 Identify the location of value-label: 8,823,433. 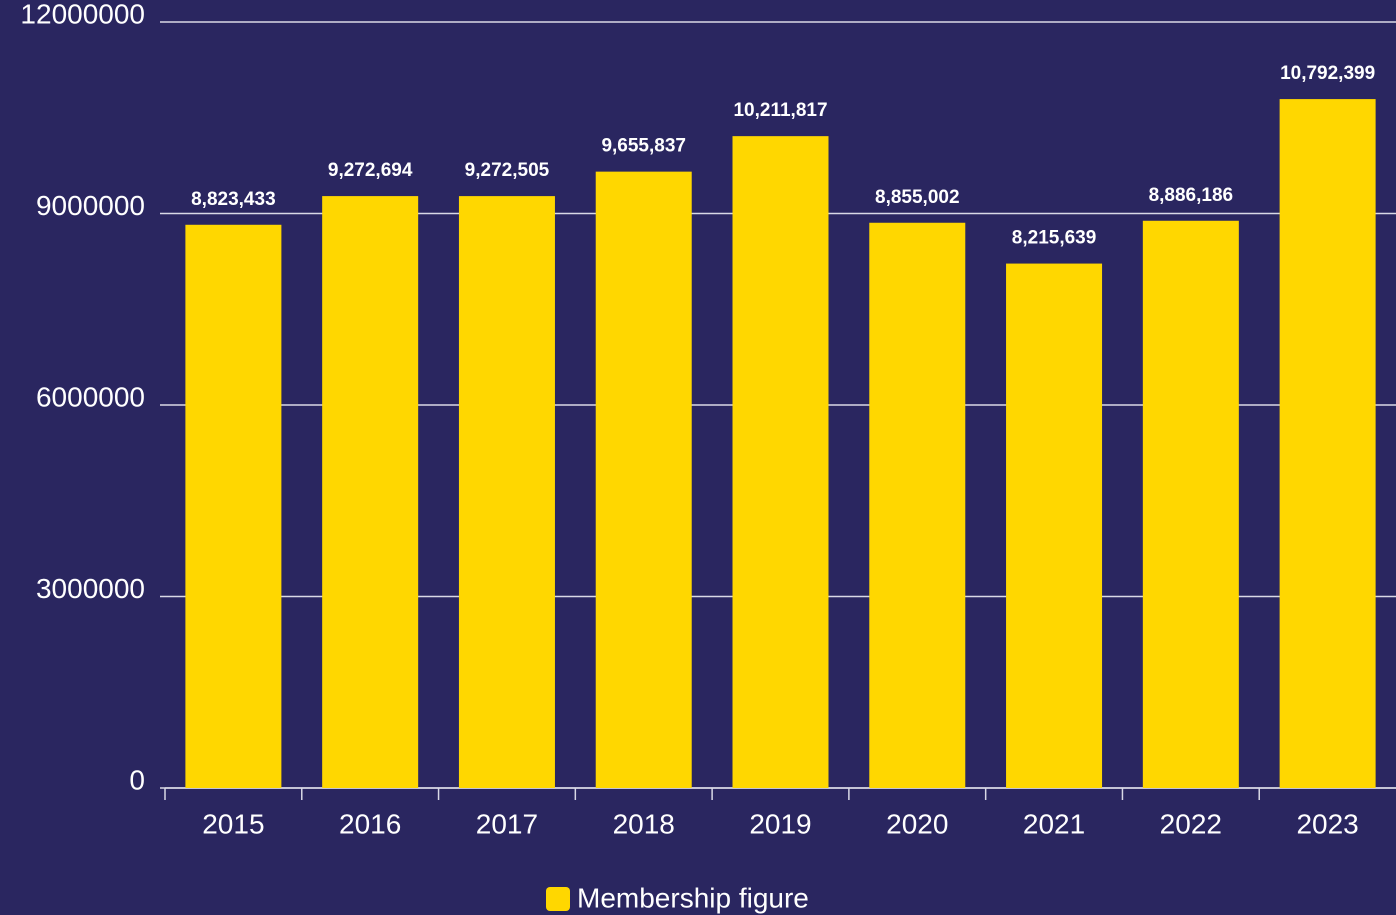
(233, 199).